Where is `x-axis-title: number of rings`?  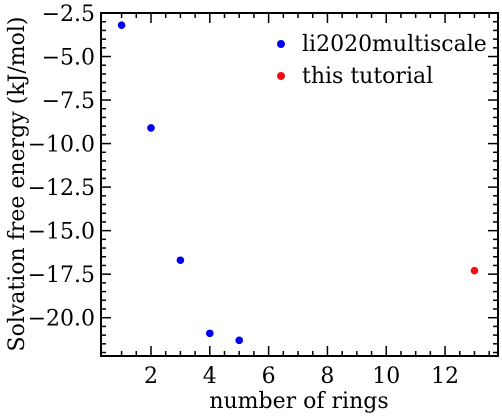
x-axis-title: number of rings is located at coordinates (298, 401).